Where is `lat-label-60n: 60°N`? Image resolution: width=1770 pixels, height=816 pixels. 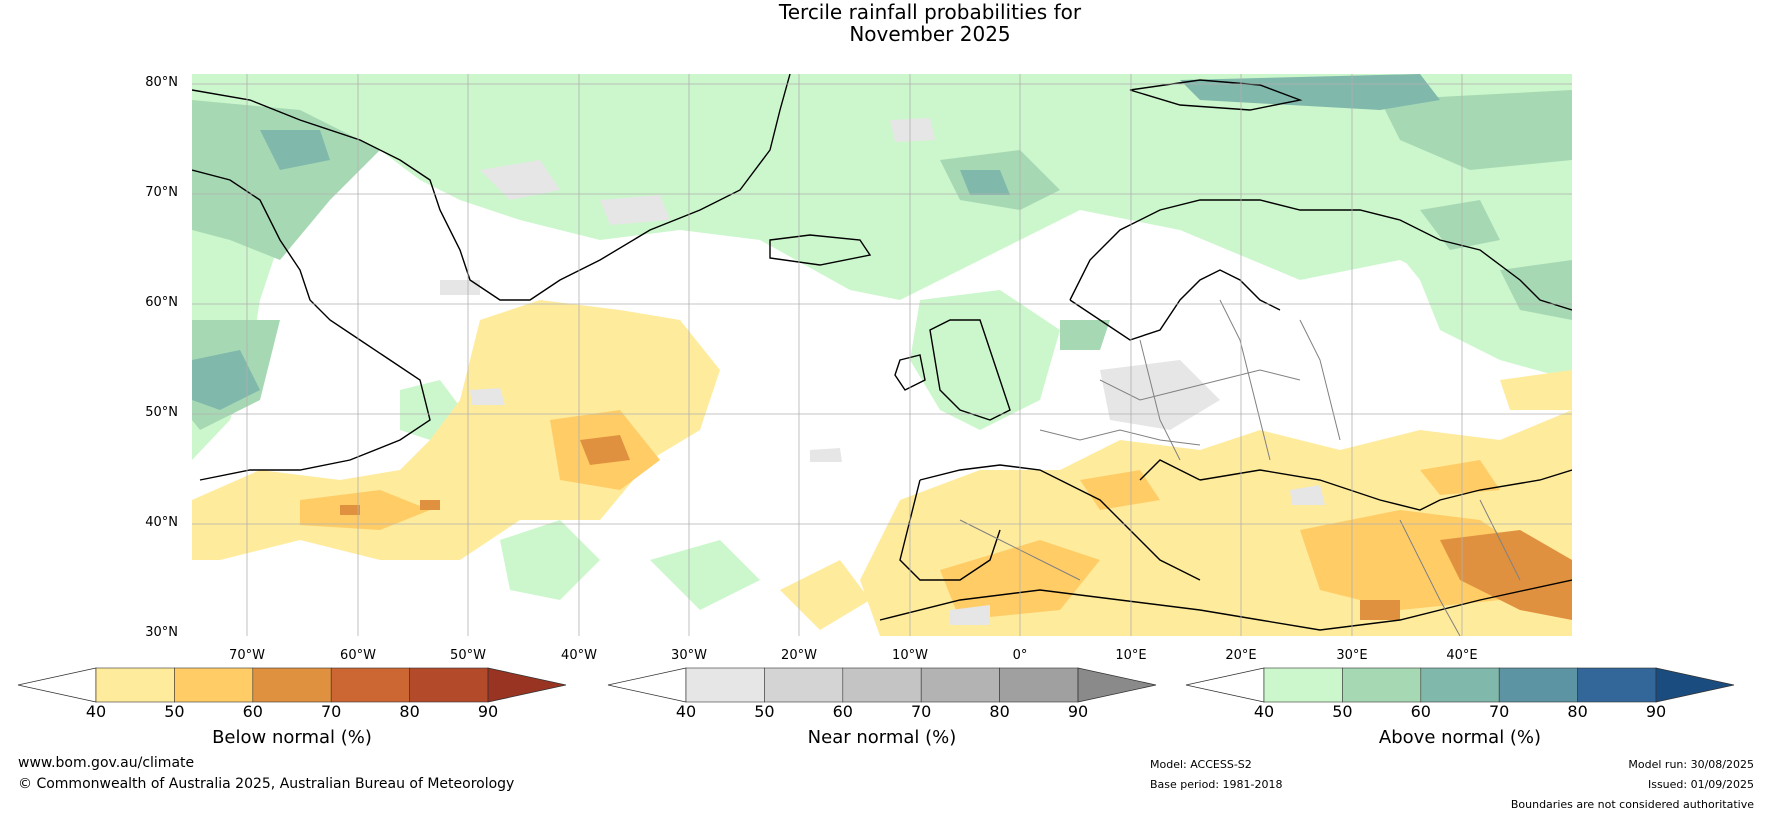 lat-label-60n: 60°N is located at coordinates (161, 302).